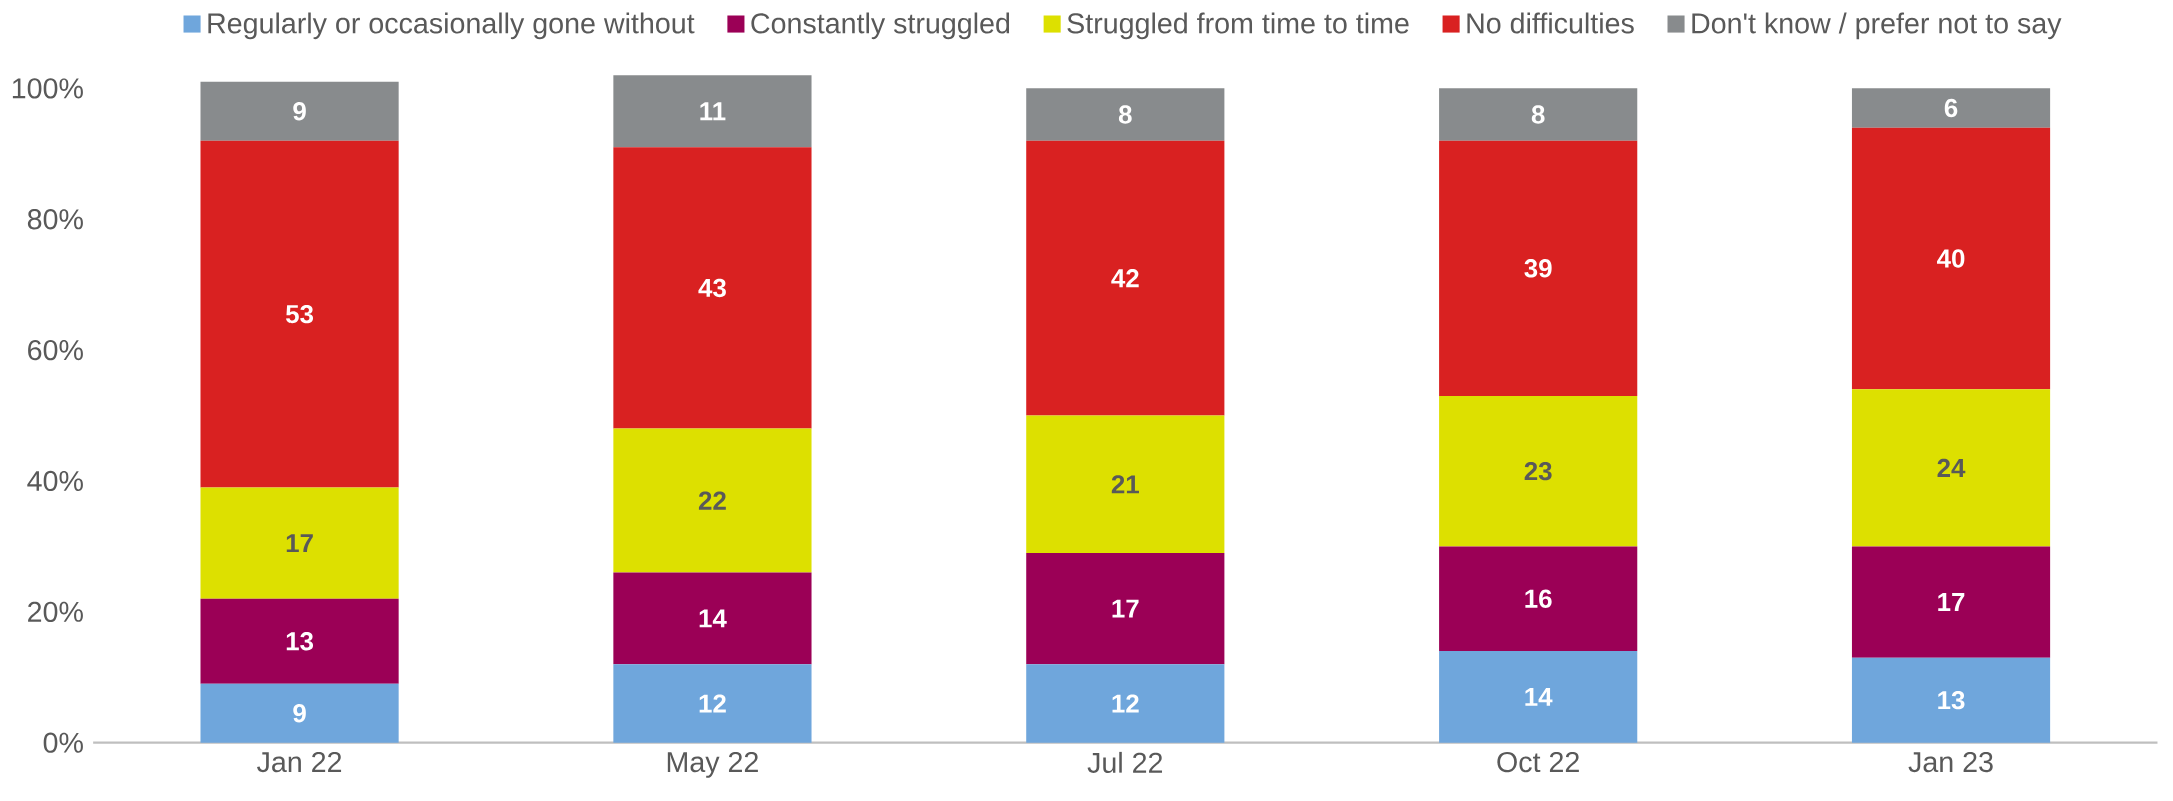  Describe the element at coordinates (55, 219) in the screenshot. I see `y-tick-label: 80%` at that location.